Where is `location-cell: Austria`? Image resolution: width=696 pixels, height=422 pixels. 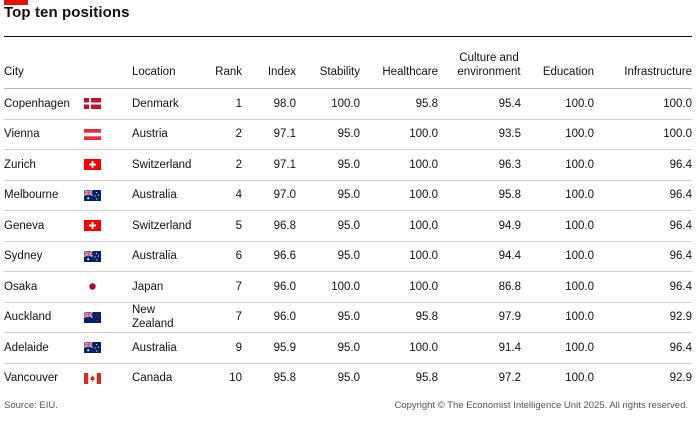 location-cell: Austria is located at coordinates (169, 134).